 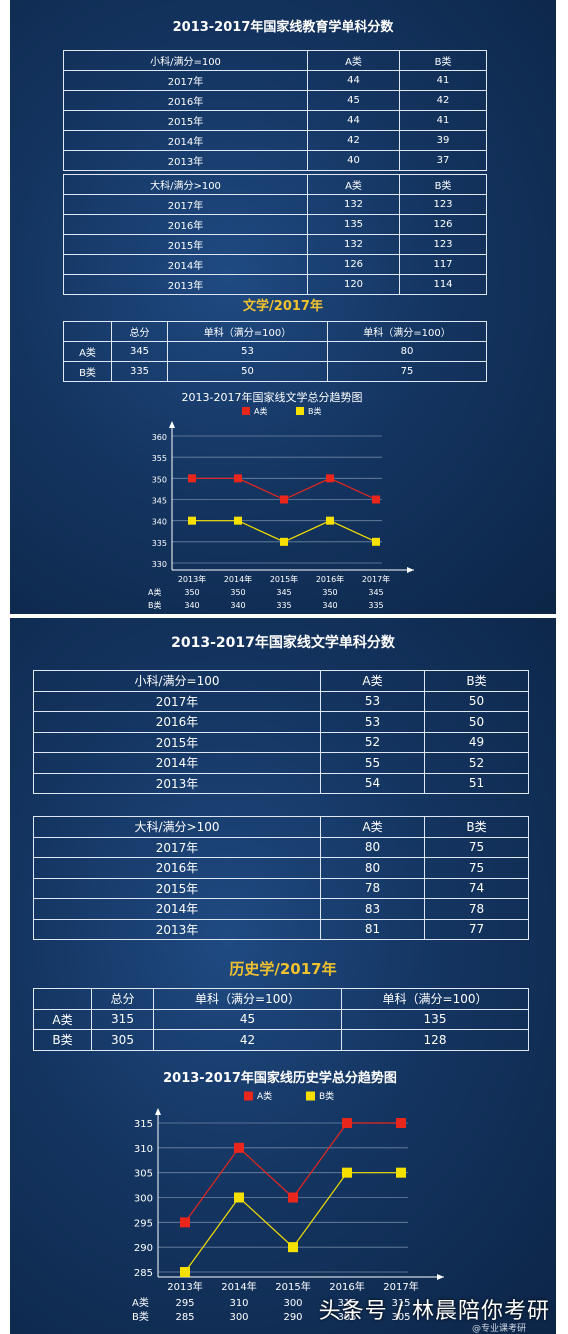 I want to click on table-cell: 128, so click(x=435, y=1040).